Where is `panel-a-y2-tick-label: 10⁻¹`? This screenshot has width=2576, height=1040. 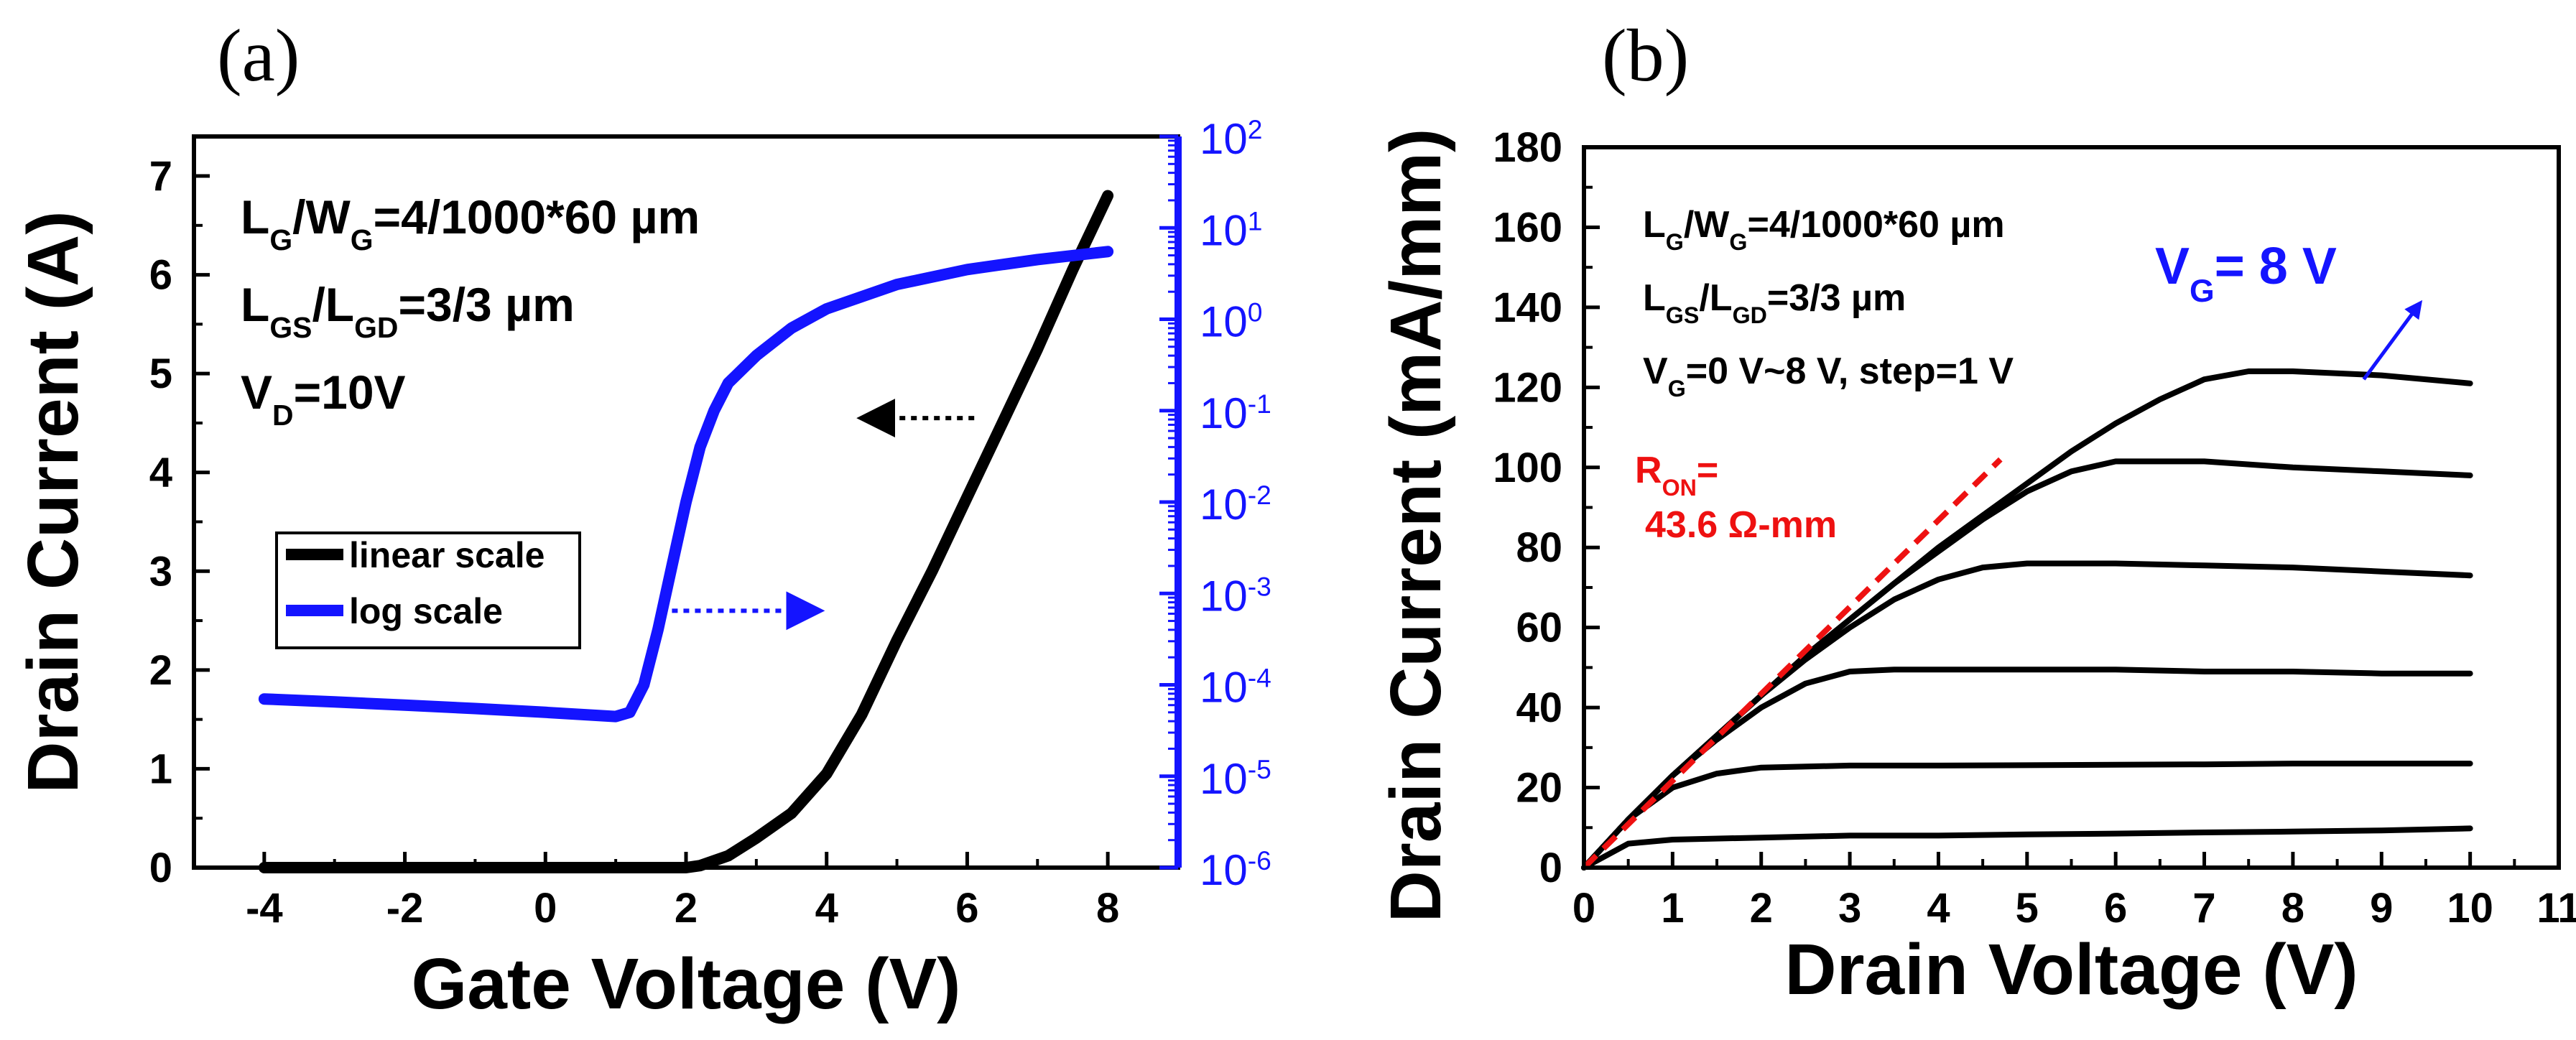
panel-a-y2-tick-label: 10⁻¹ is located at coordinates (1235, 413).